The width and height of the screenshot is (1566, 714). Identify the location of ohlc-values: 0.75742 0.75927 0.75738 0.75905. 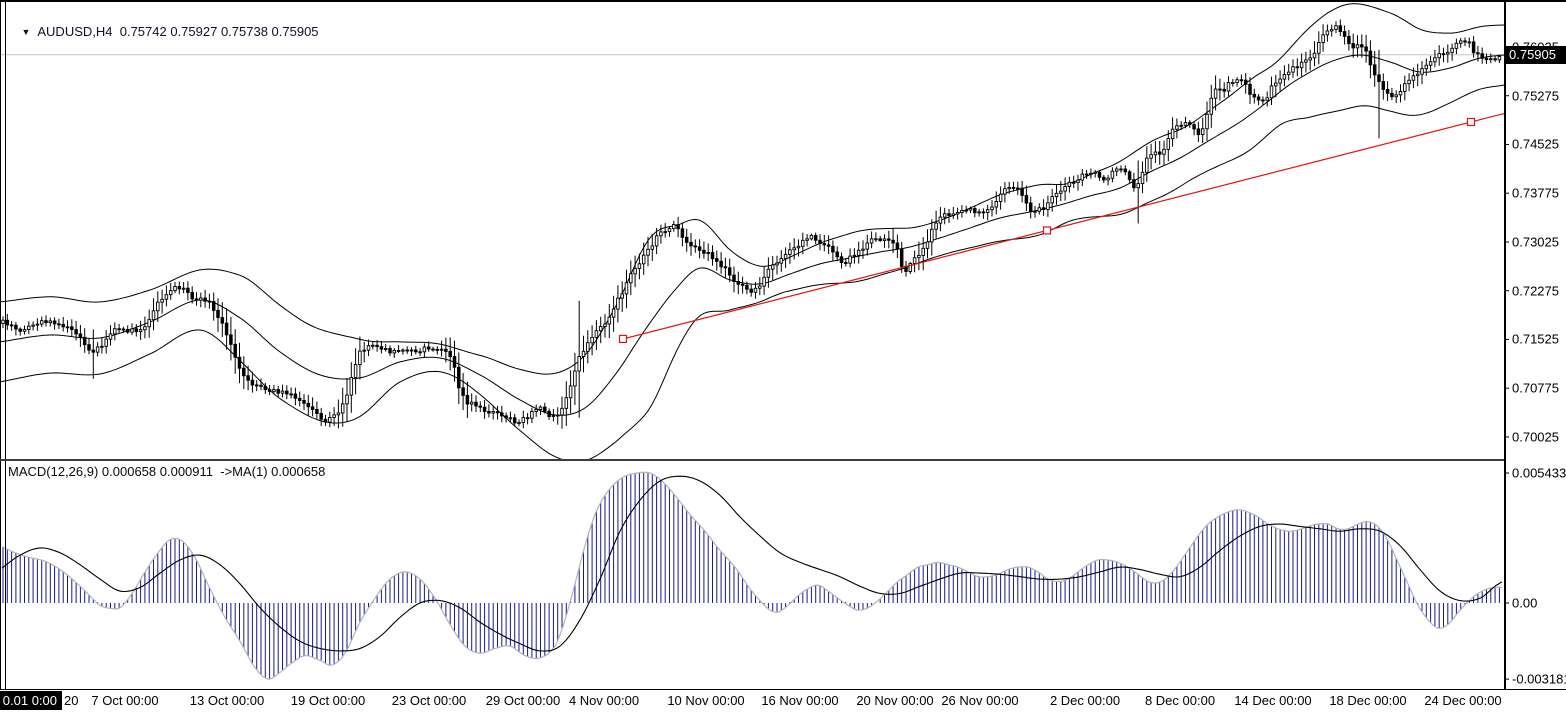
(219, 31).